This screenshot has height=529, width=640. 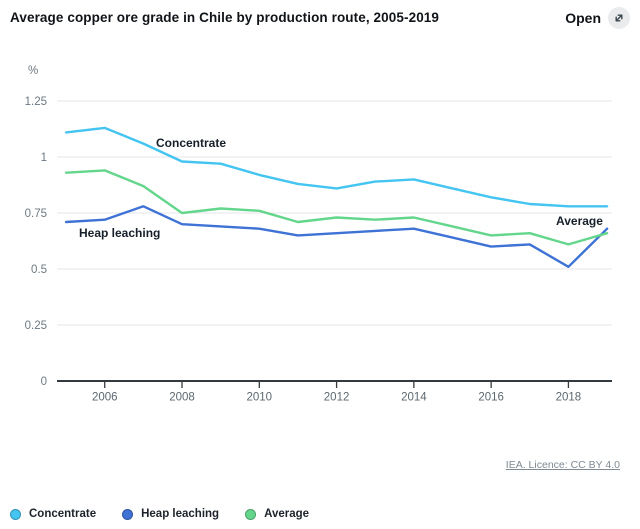 I want to click on series-label-heap-leaching: Heap leaching, so click(x=120, y=233).